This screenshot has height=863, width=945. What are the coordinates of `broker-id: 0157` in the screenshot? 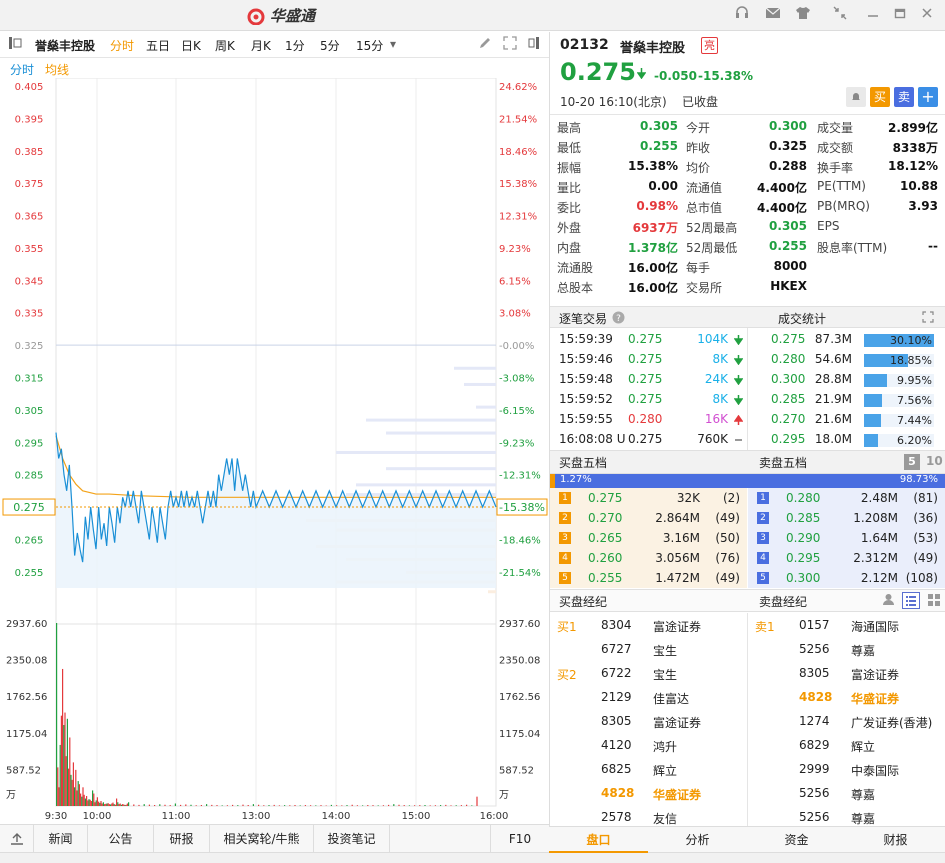 It's located at (814, 625).